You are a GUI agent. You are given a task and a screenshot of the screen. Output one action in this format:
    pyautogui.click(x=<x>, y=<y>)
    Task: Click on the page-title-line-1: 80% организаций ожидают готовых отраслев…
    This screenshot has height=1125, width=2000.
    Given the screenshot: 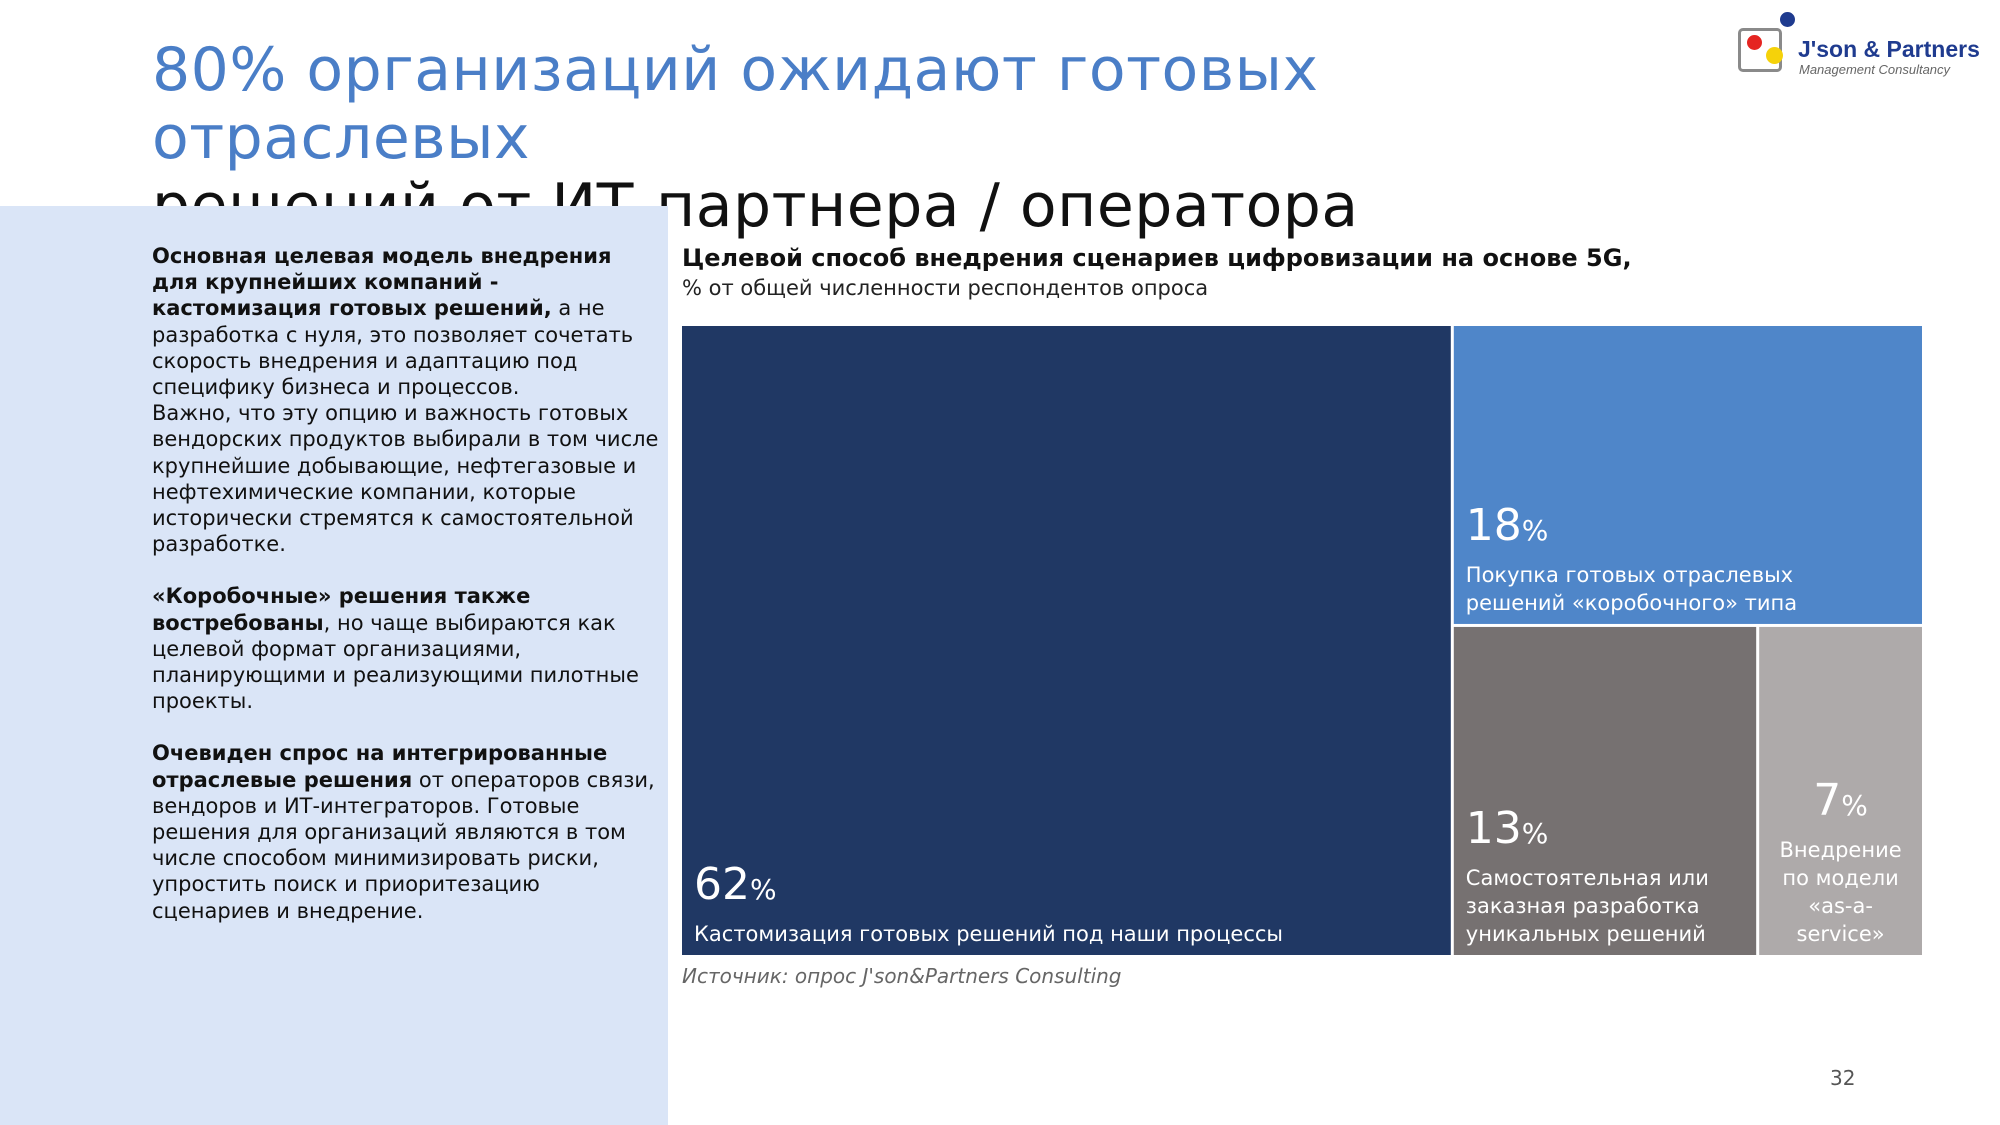 What is the action you would take?
    pyautogui.click(x=735, y=104)
    